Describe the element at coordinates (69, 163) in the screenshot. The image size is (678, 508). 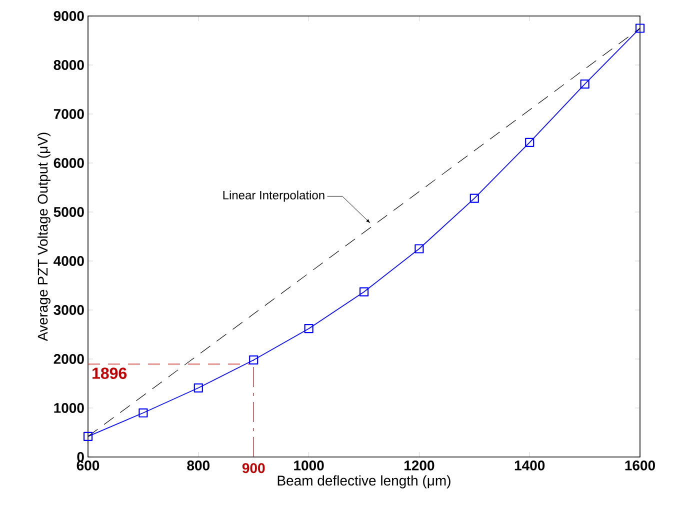
I see `y-tick-label: 6000` at that location.